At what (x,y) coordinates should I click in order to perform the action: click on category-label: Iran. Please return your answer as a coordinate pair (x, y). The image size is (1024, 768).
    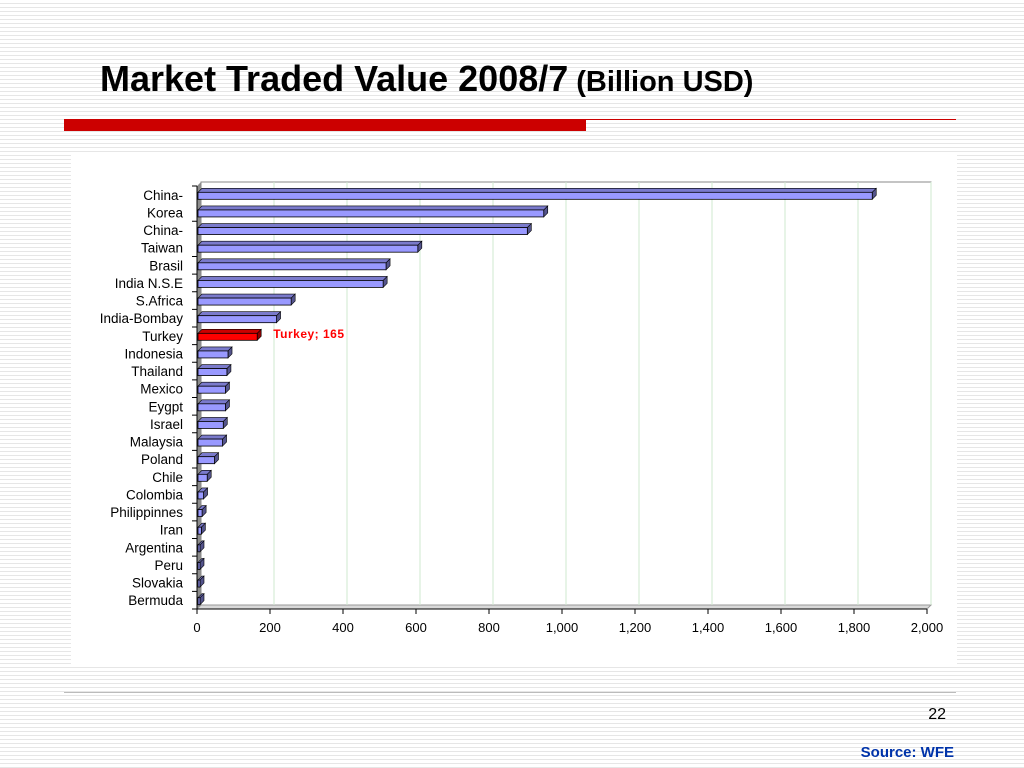
    Looking at the image, I should click on (171, 530).